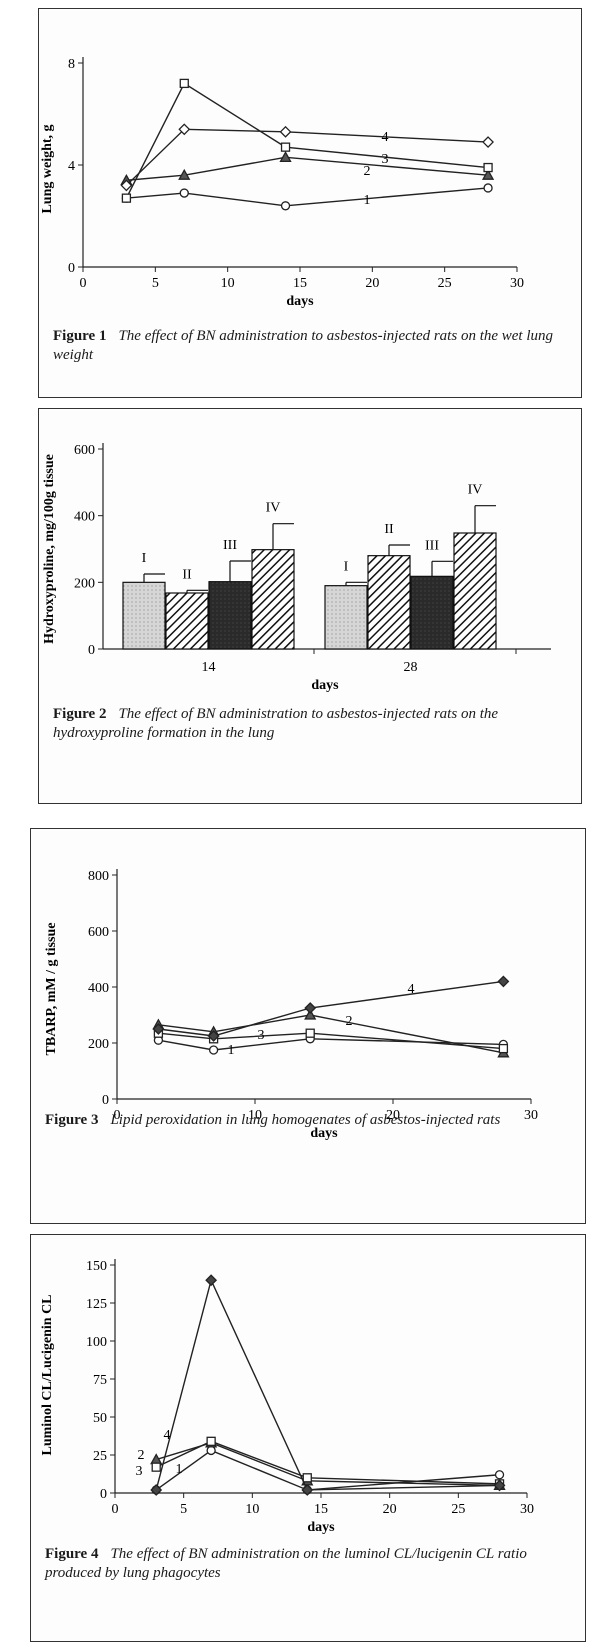  What do you see at coordinates (230, 545) in the screenshot?
I see `fig2-bar-label: III` at bounding box center [230, 545].